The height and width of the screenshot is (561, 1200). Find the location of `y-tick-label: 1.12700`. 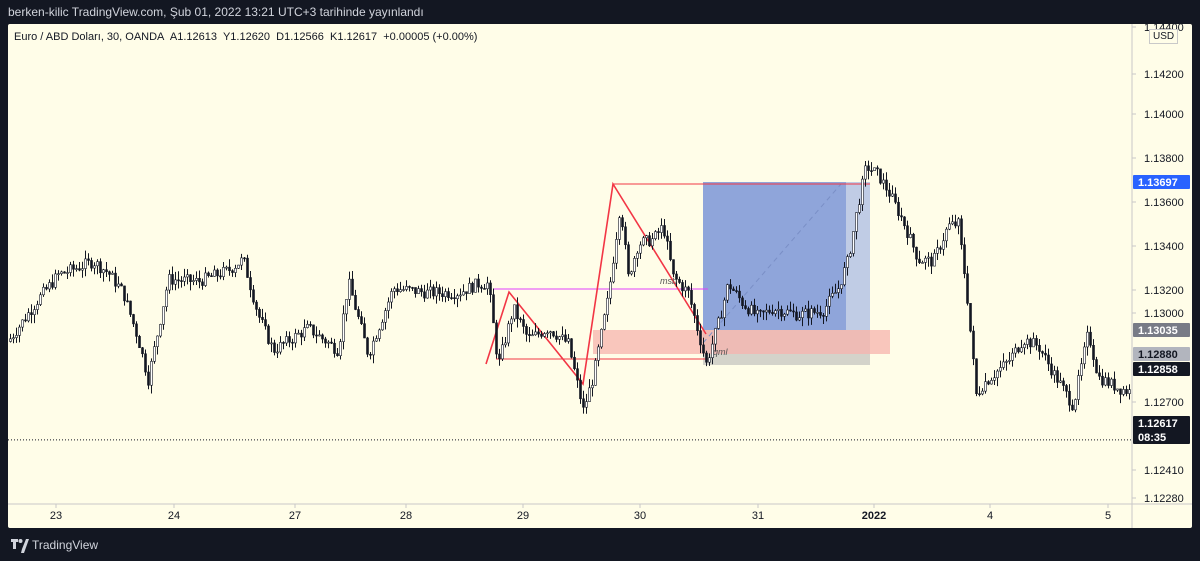

y-tick-label: 1.12700 is located at coordinates (1164, 403).